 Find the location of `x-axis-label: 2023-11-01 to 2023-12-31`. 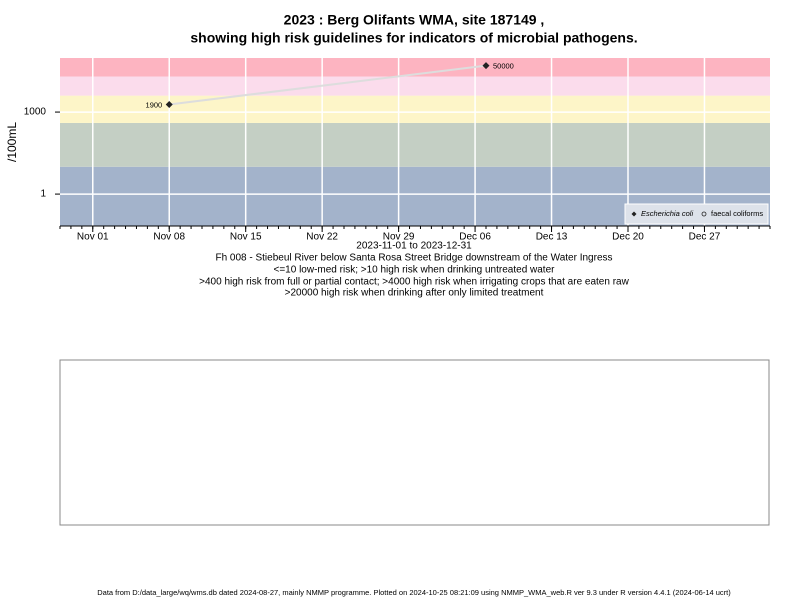

x-axis-label: 2023-11-01 to 2023-12-31 is located at coordinates (414, 246).